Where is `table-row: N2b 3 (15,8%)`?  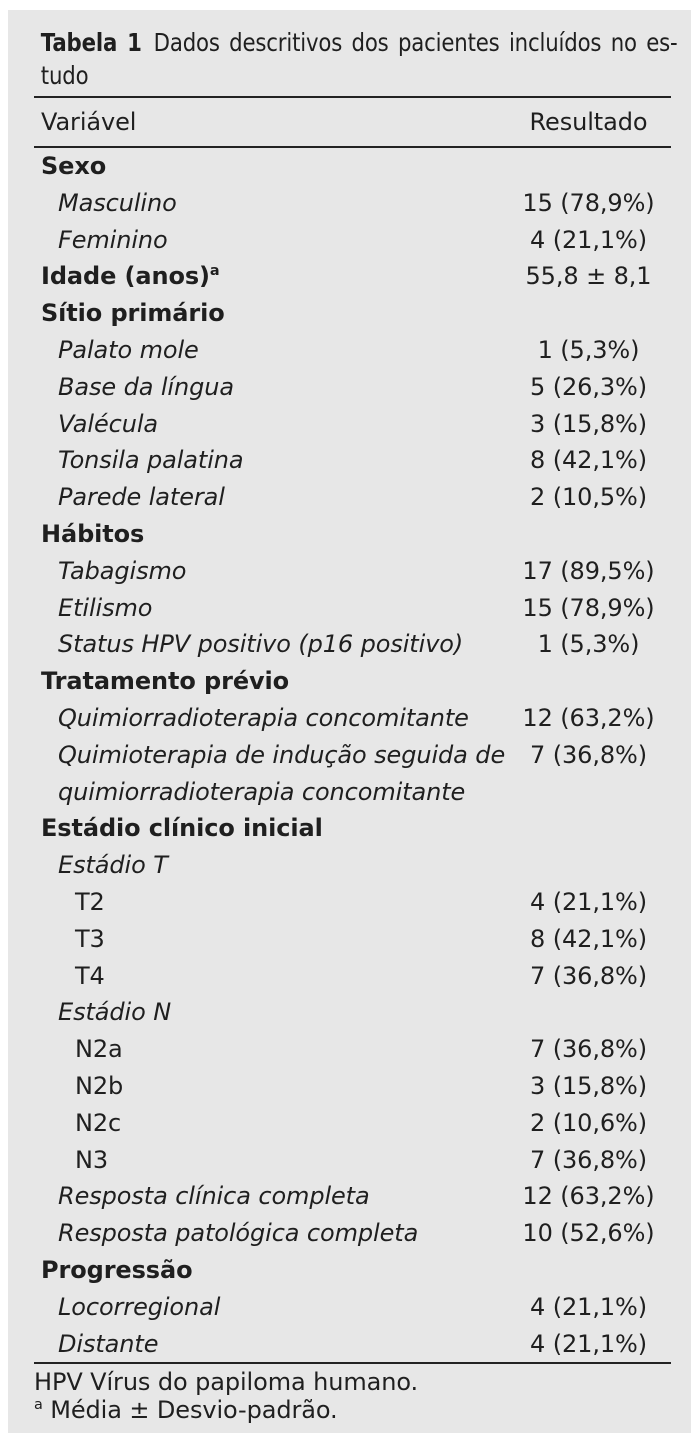 table-row: N2b 3 (15,8%) is located at coordinates (352, 1086).